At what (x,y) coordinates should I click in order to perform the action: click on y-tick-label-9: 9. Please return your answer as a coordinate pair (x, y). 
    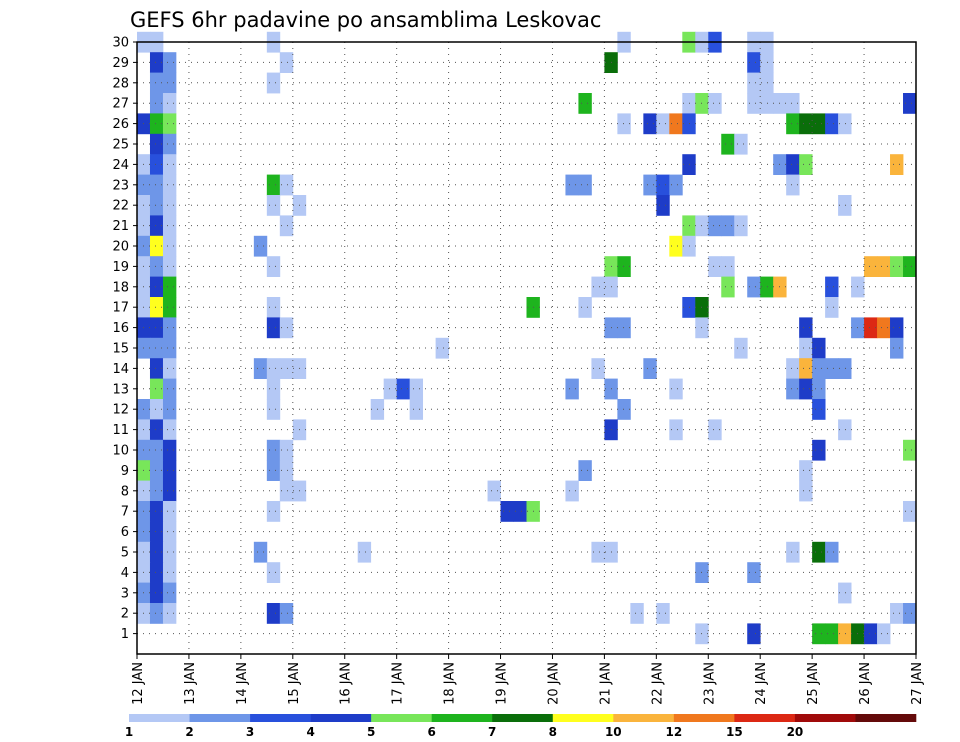
    Looking at the image, I should click on (125, 471).